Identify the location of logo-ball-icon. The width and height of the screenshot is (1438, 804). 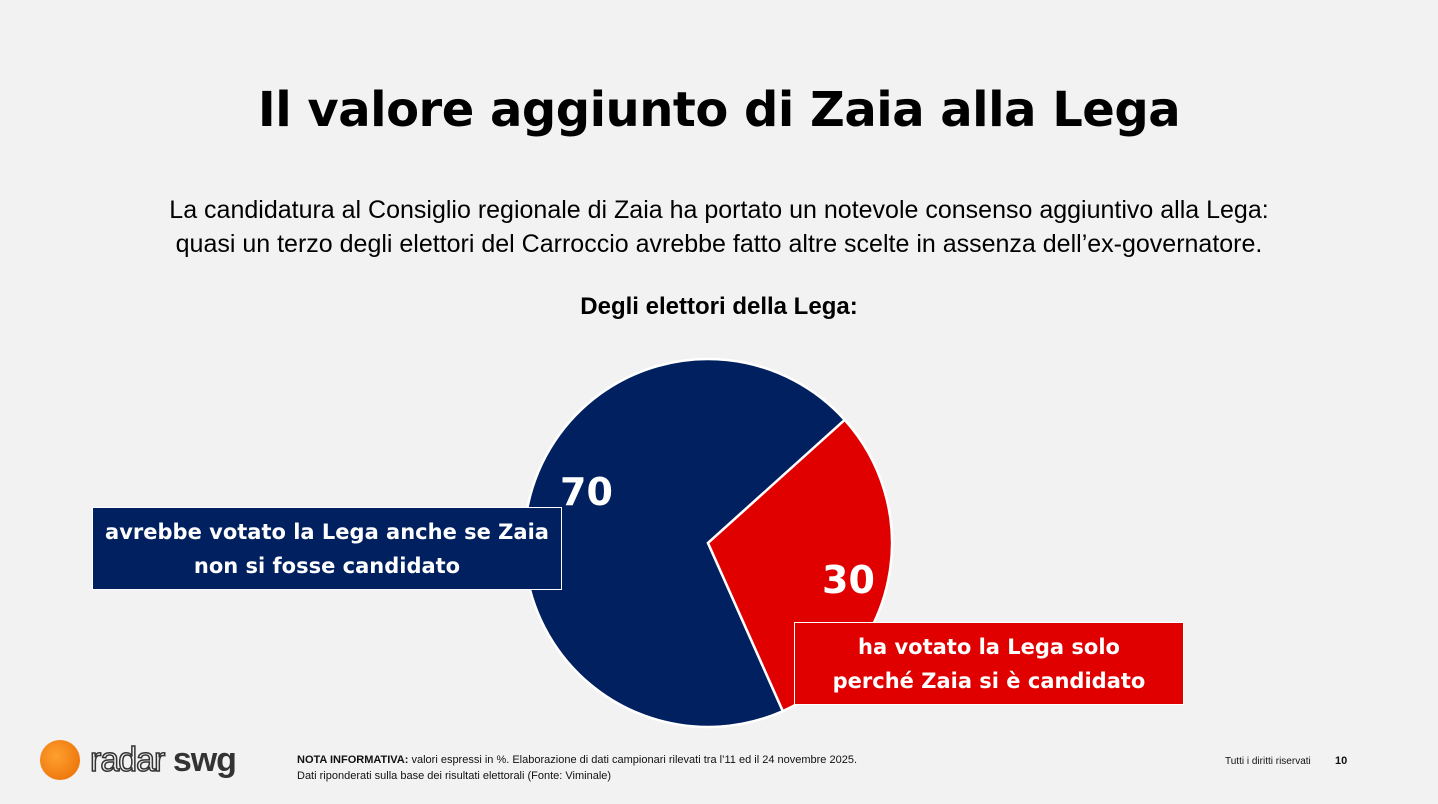
(60, 760).